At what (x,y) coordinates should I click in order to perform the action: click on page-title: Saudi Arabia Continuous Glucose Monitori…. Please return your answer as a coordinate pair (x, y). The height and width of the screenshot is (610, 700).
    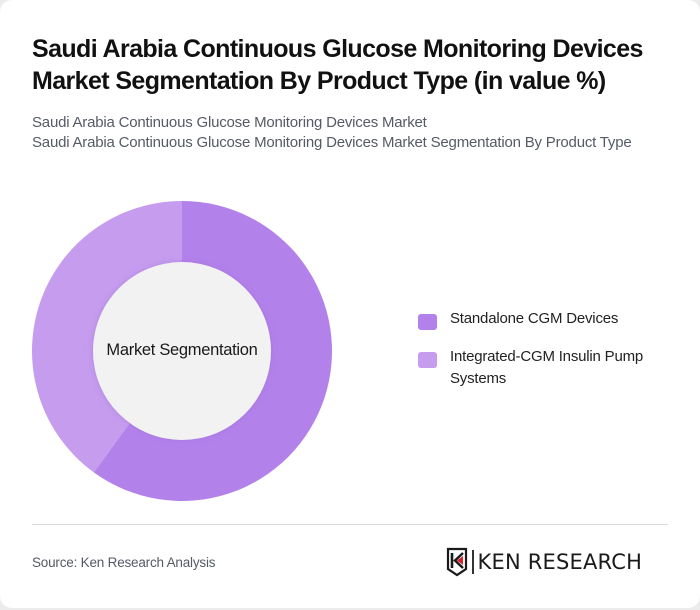
    Looking at the image, I should click on (337, 65).